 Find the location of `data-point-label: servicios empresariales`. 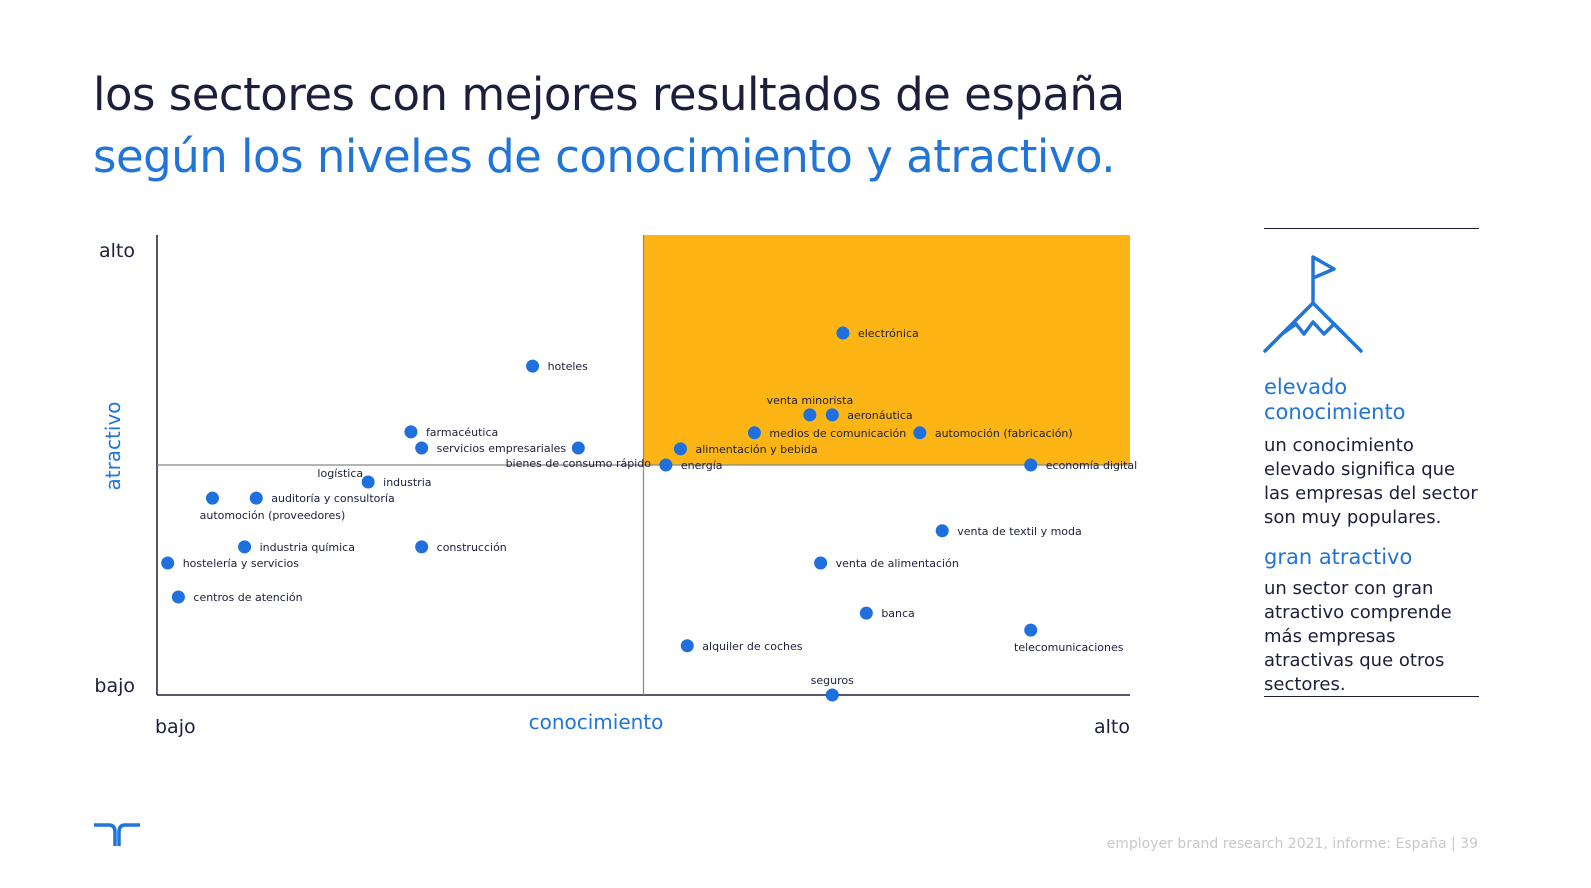

data-point-label: servicios empresariales is located at coordinates (502, 448).